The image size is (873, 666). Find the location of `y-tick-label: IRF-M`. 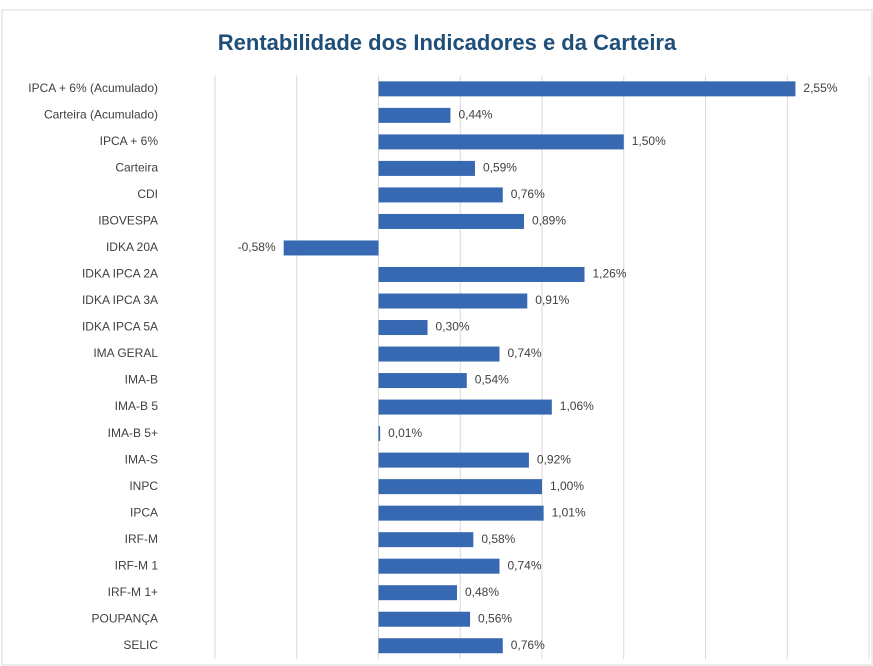

y-tick-label: IRF-M is located at coordinates (141, 539).